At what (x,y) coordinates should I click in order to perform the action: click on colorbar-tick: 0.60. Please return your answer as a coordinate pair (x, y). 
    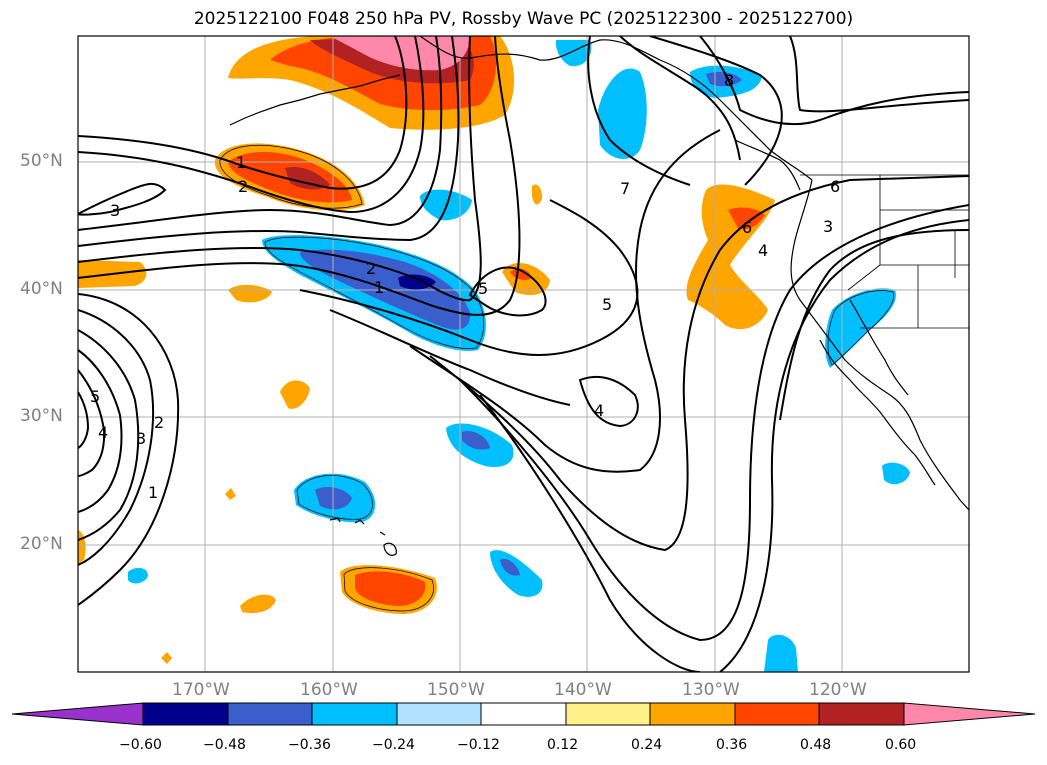
    Looking at the image, I should click on (901, 745).